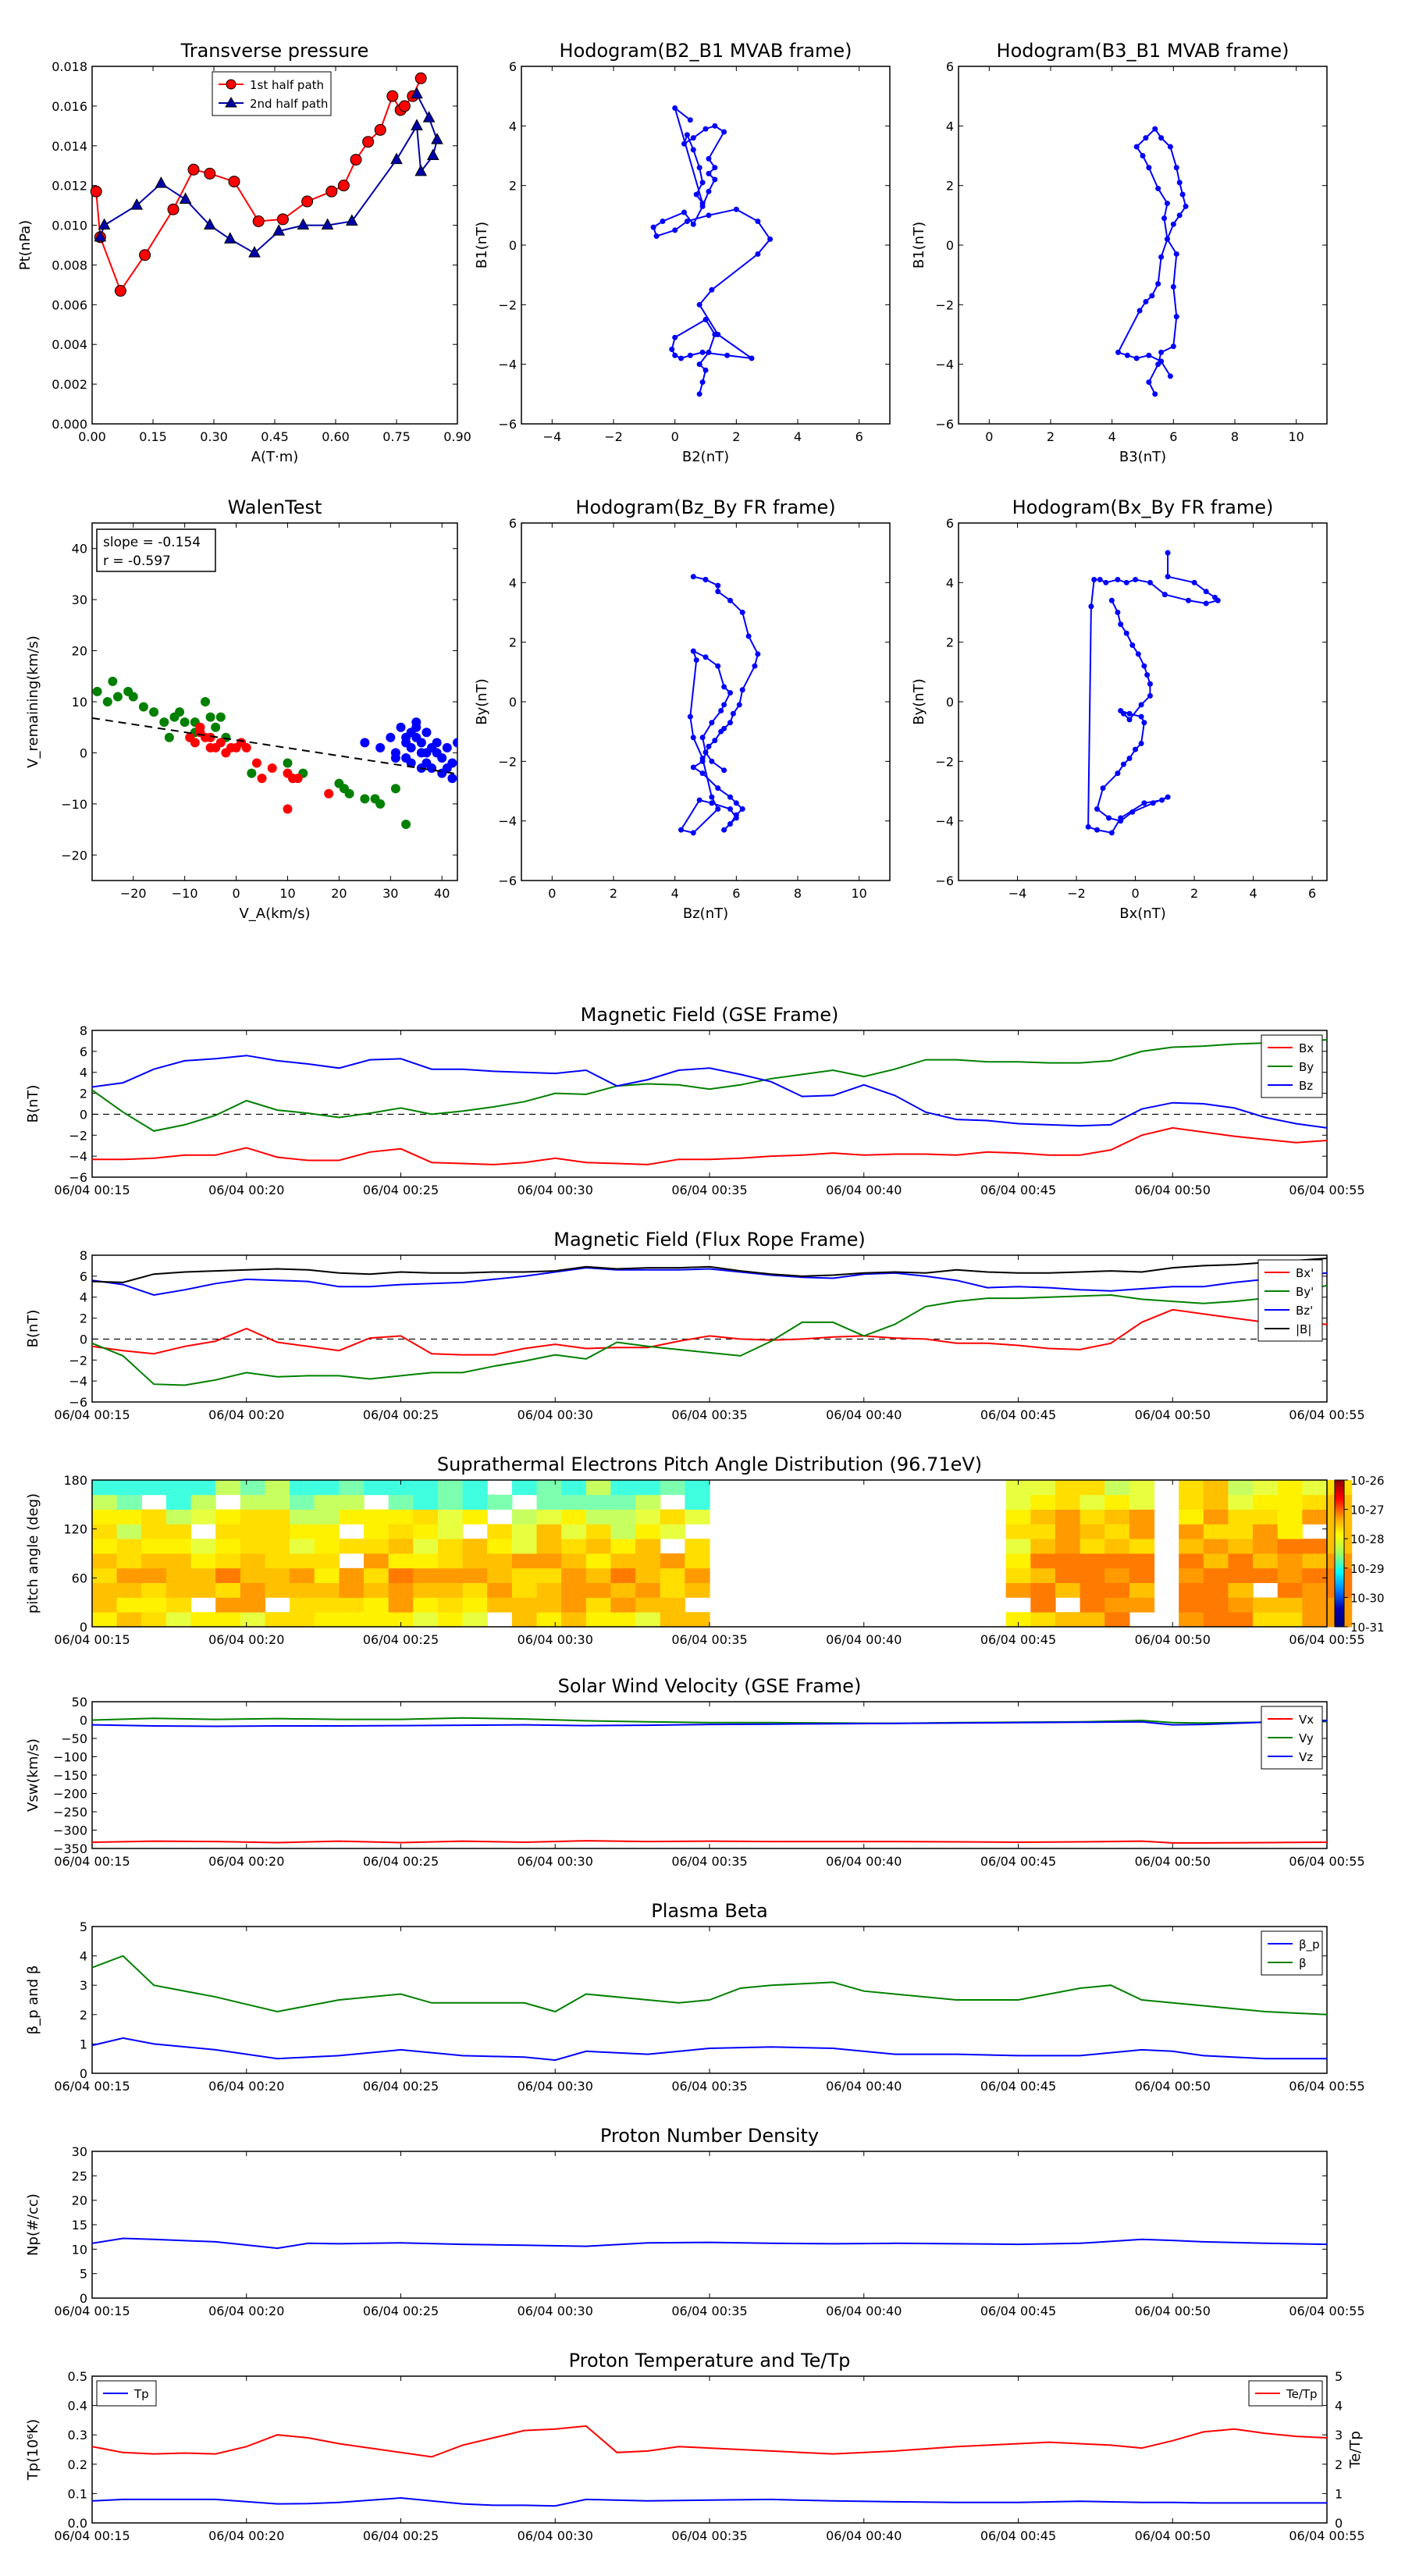  What do you see at coordinates (709, 1639) in the screenshot?
I see `pad-time-tick-label: 06/04 00:35` at bounding box center [709, 1639].